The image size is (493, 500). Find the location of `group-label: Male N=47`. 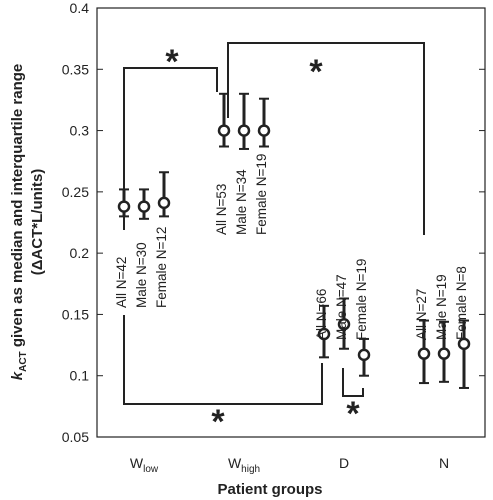

group-label: Male N=47 is located at coordinates (341, 307).